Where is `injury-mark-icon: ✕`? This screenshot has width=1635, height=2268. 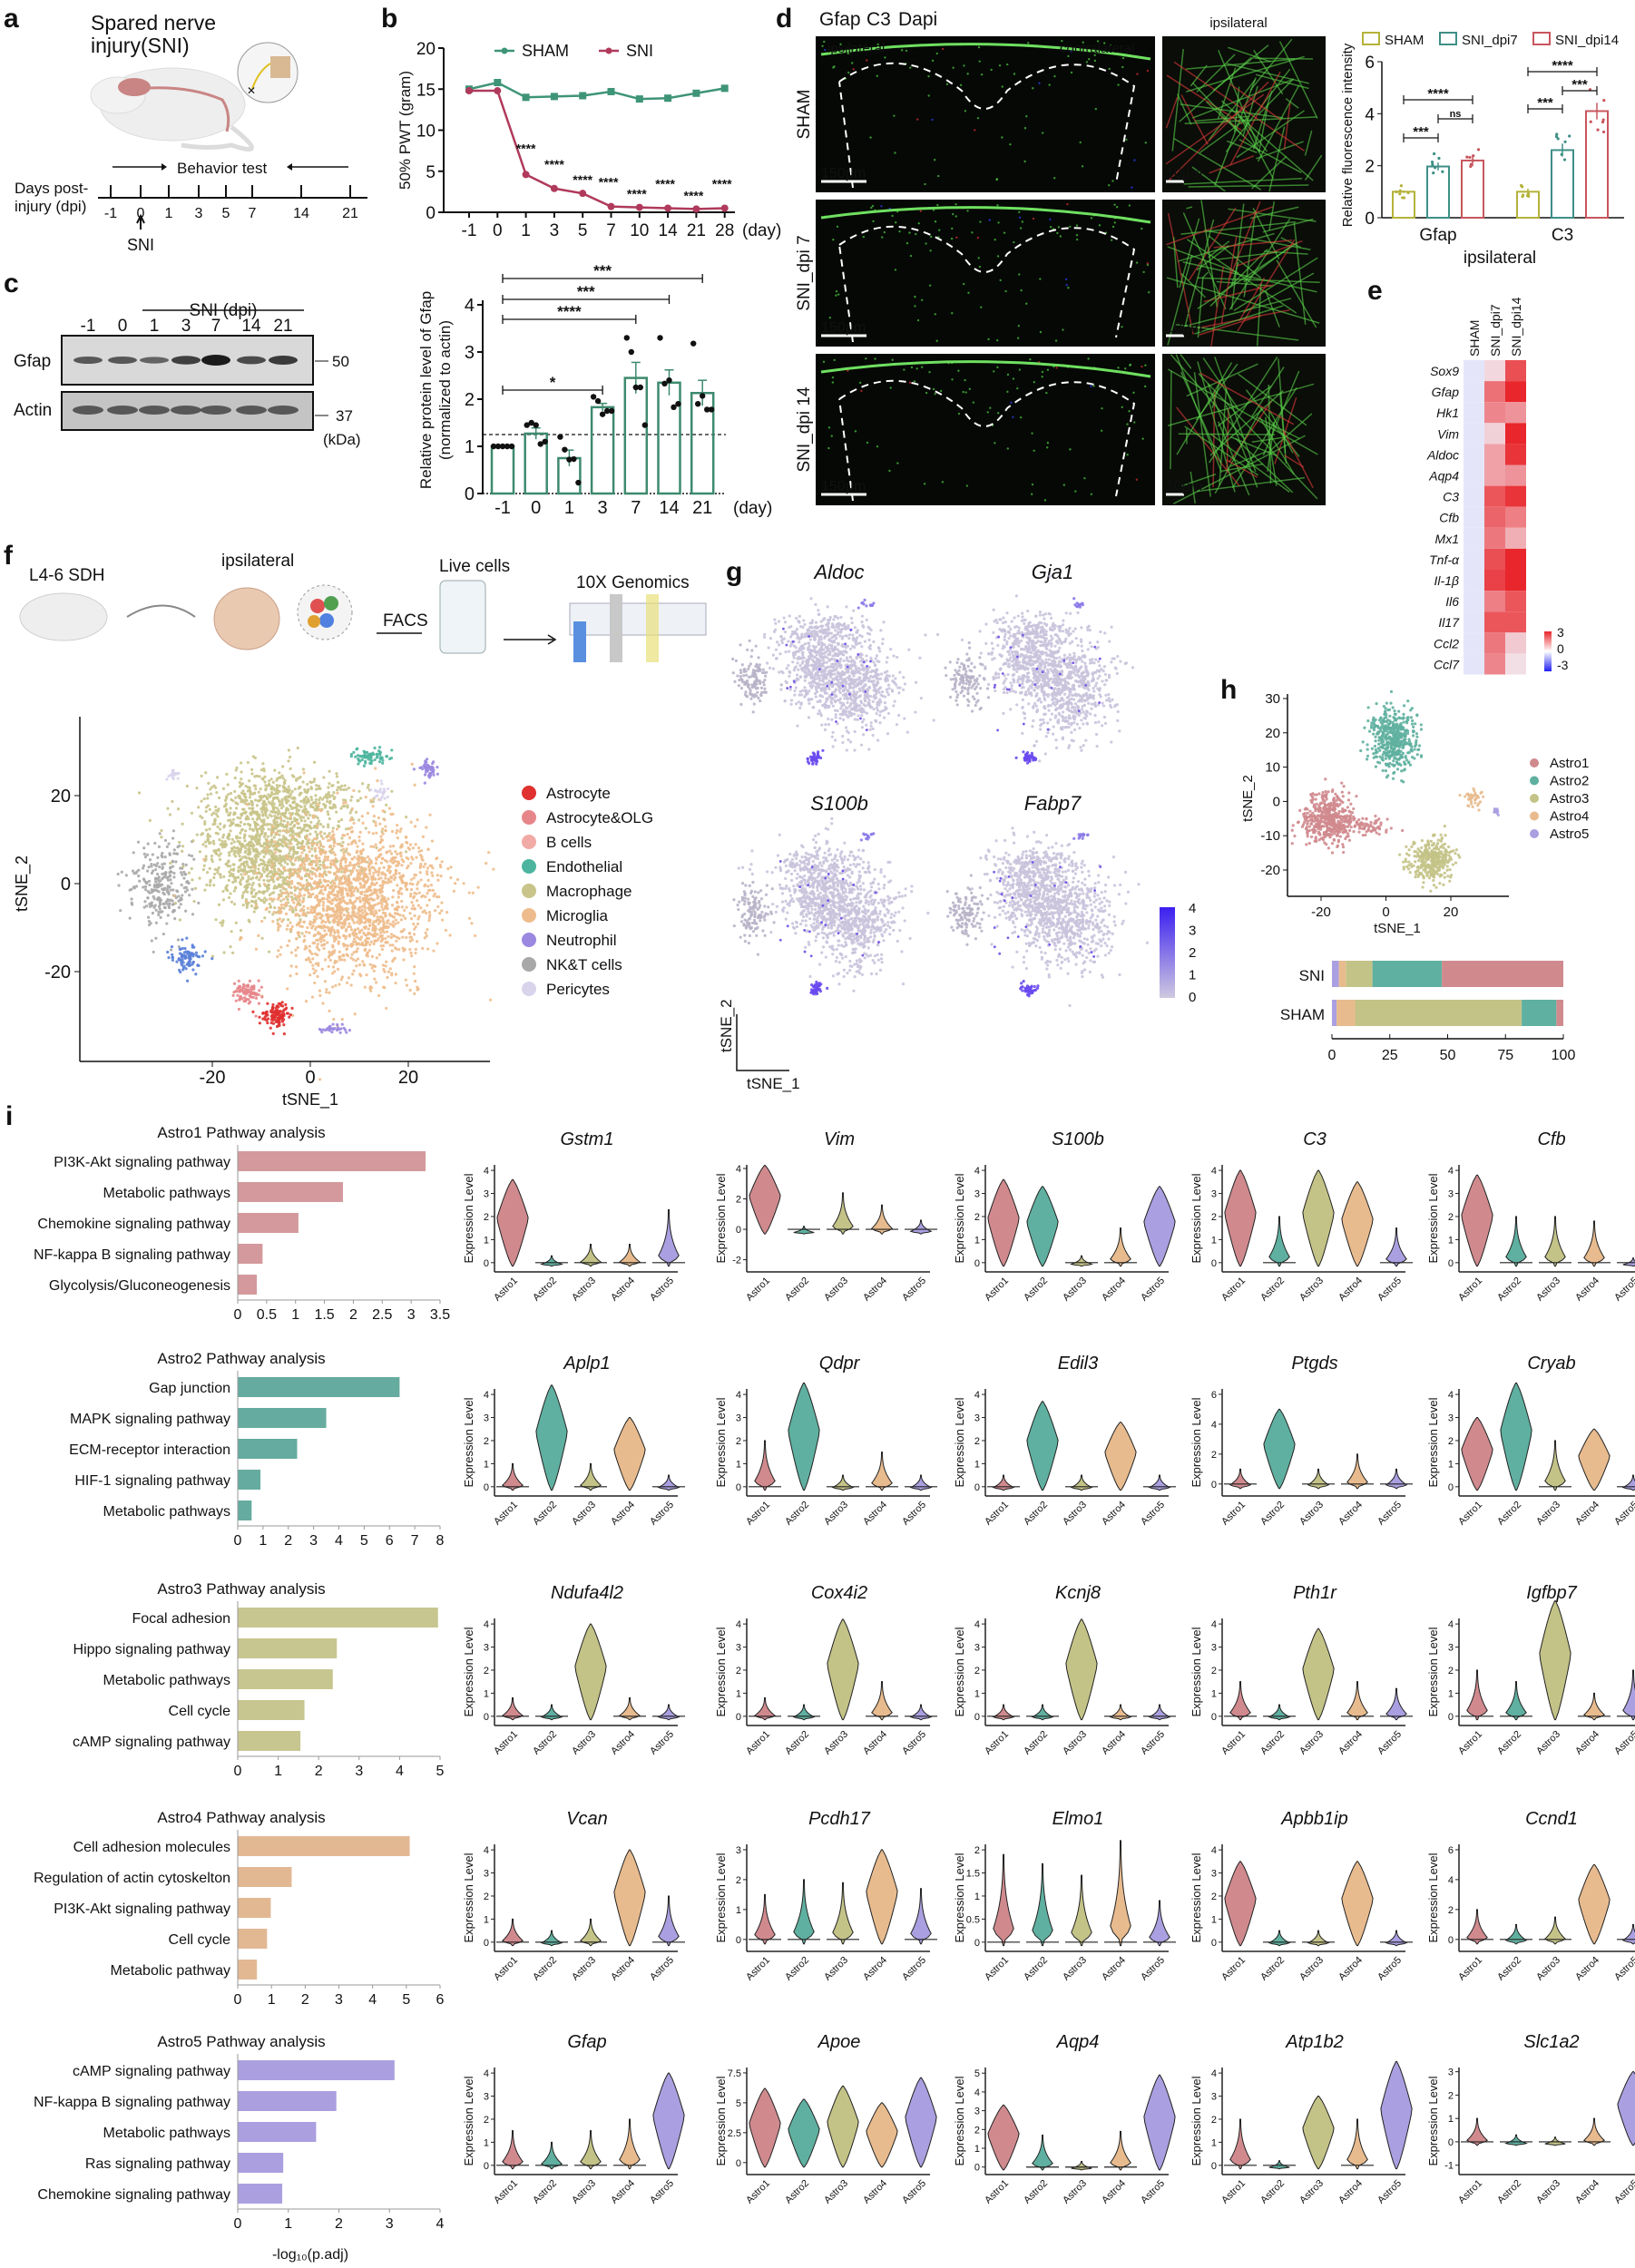
injury-mark-icon: ✕ is located at coordinates (251, 91).